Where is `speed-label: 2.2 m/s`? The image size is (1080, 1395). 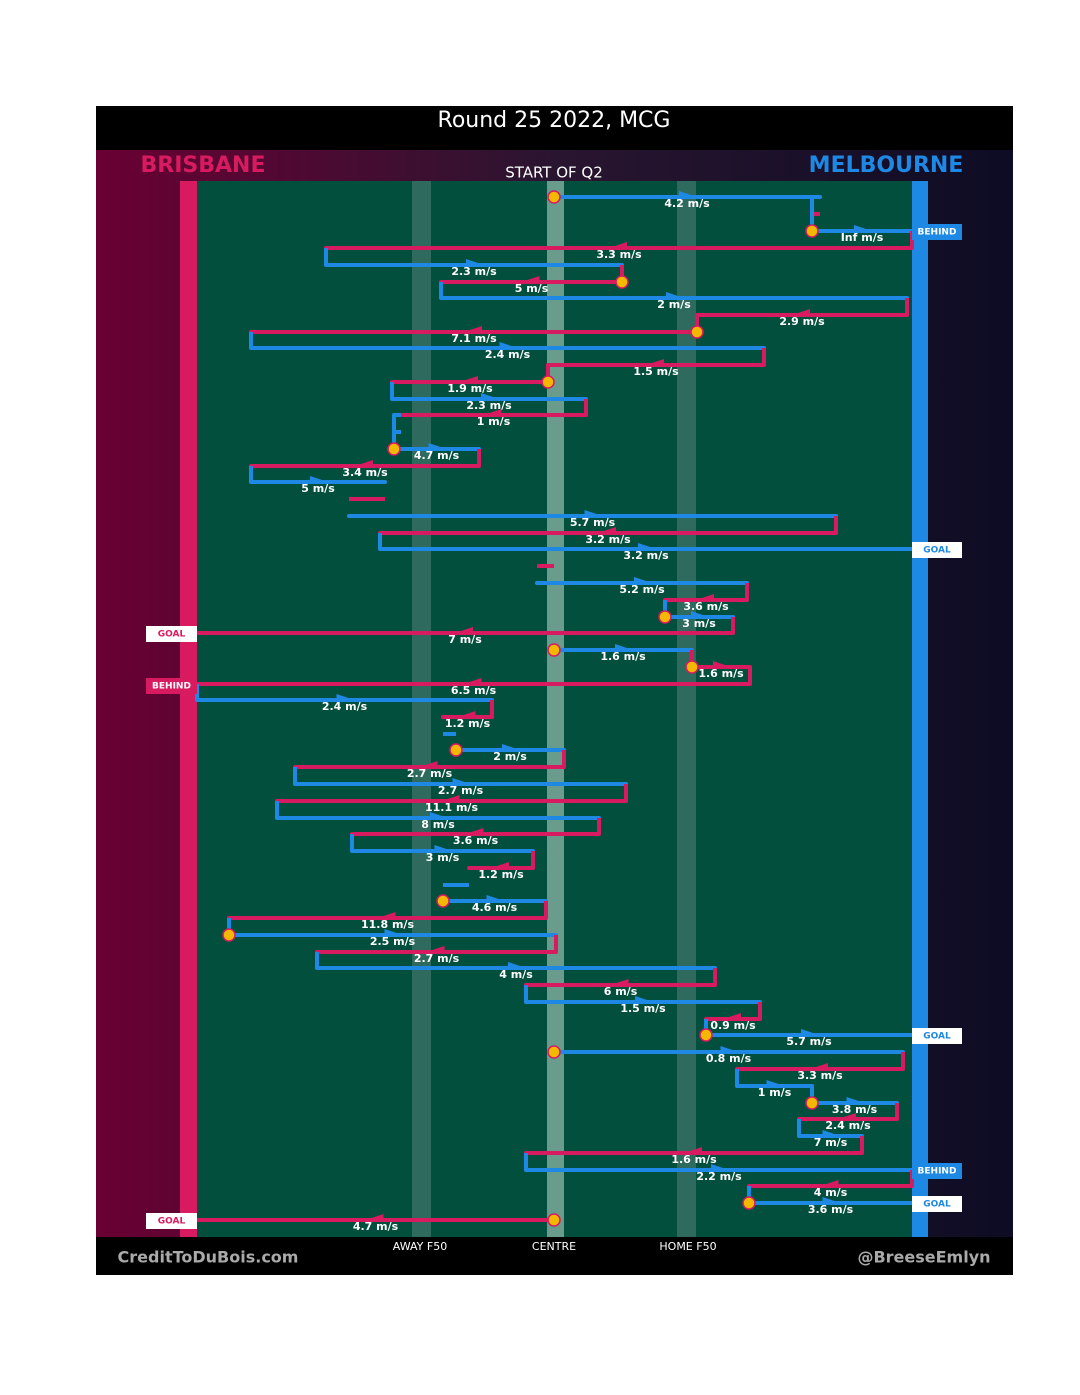
speed-label: 2.2 m/s is located at coordinates (719, 1176).